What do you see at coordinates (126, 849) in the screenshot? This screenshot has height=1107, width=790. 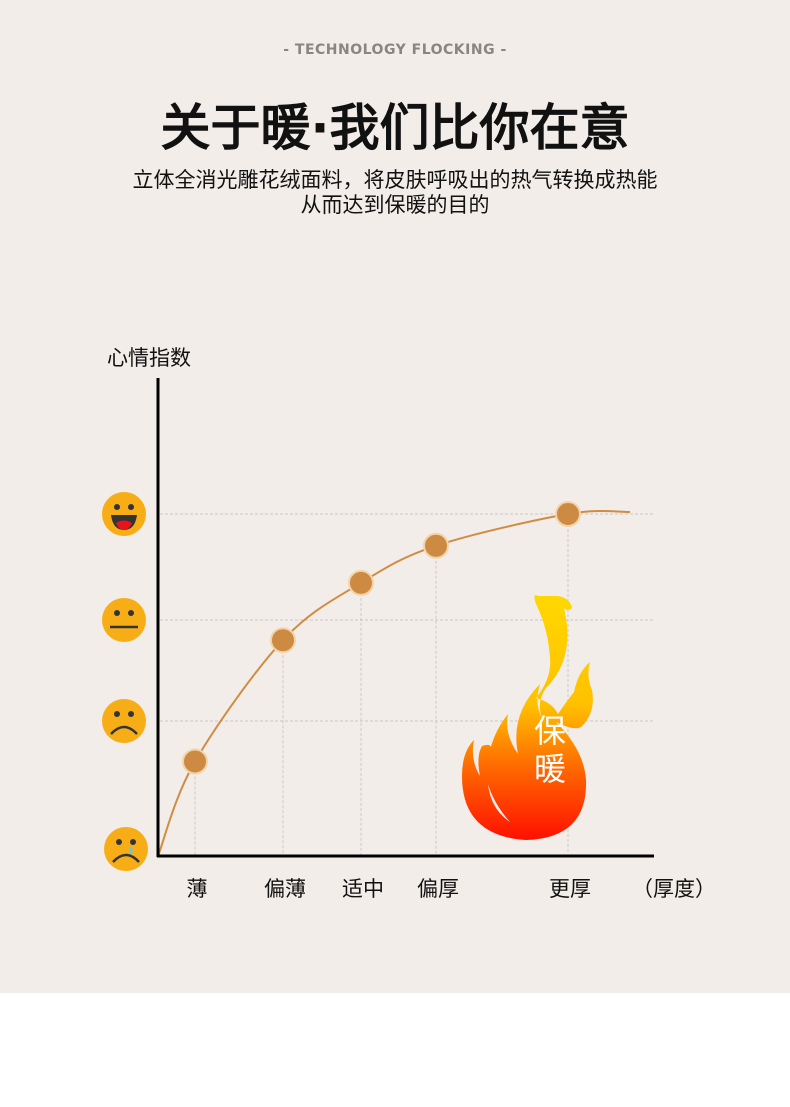 I see `crying-face-icon` at bounding box center [126, 849].